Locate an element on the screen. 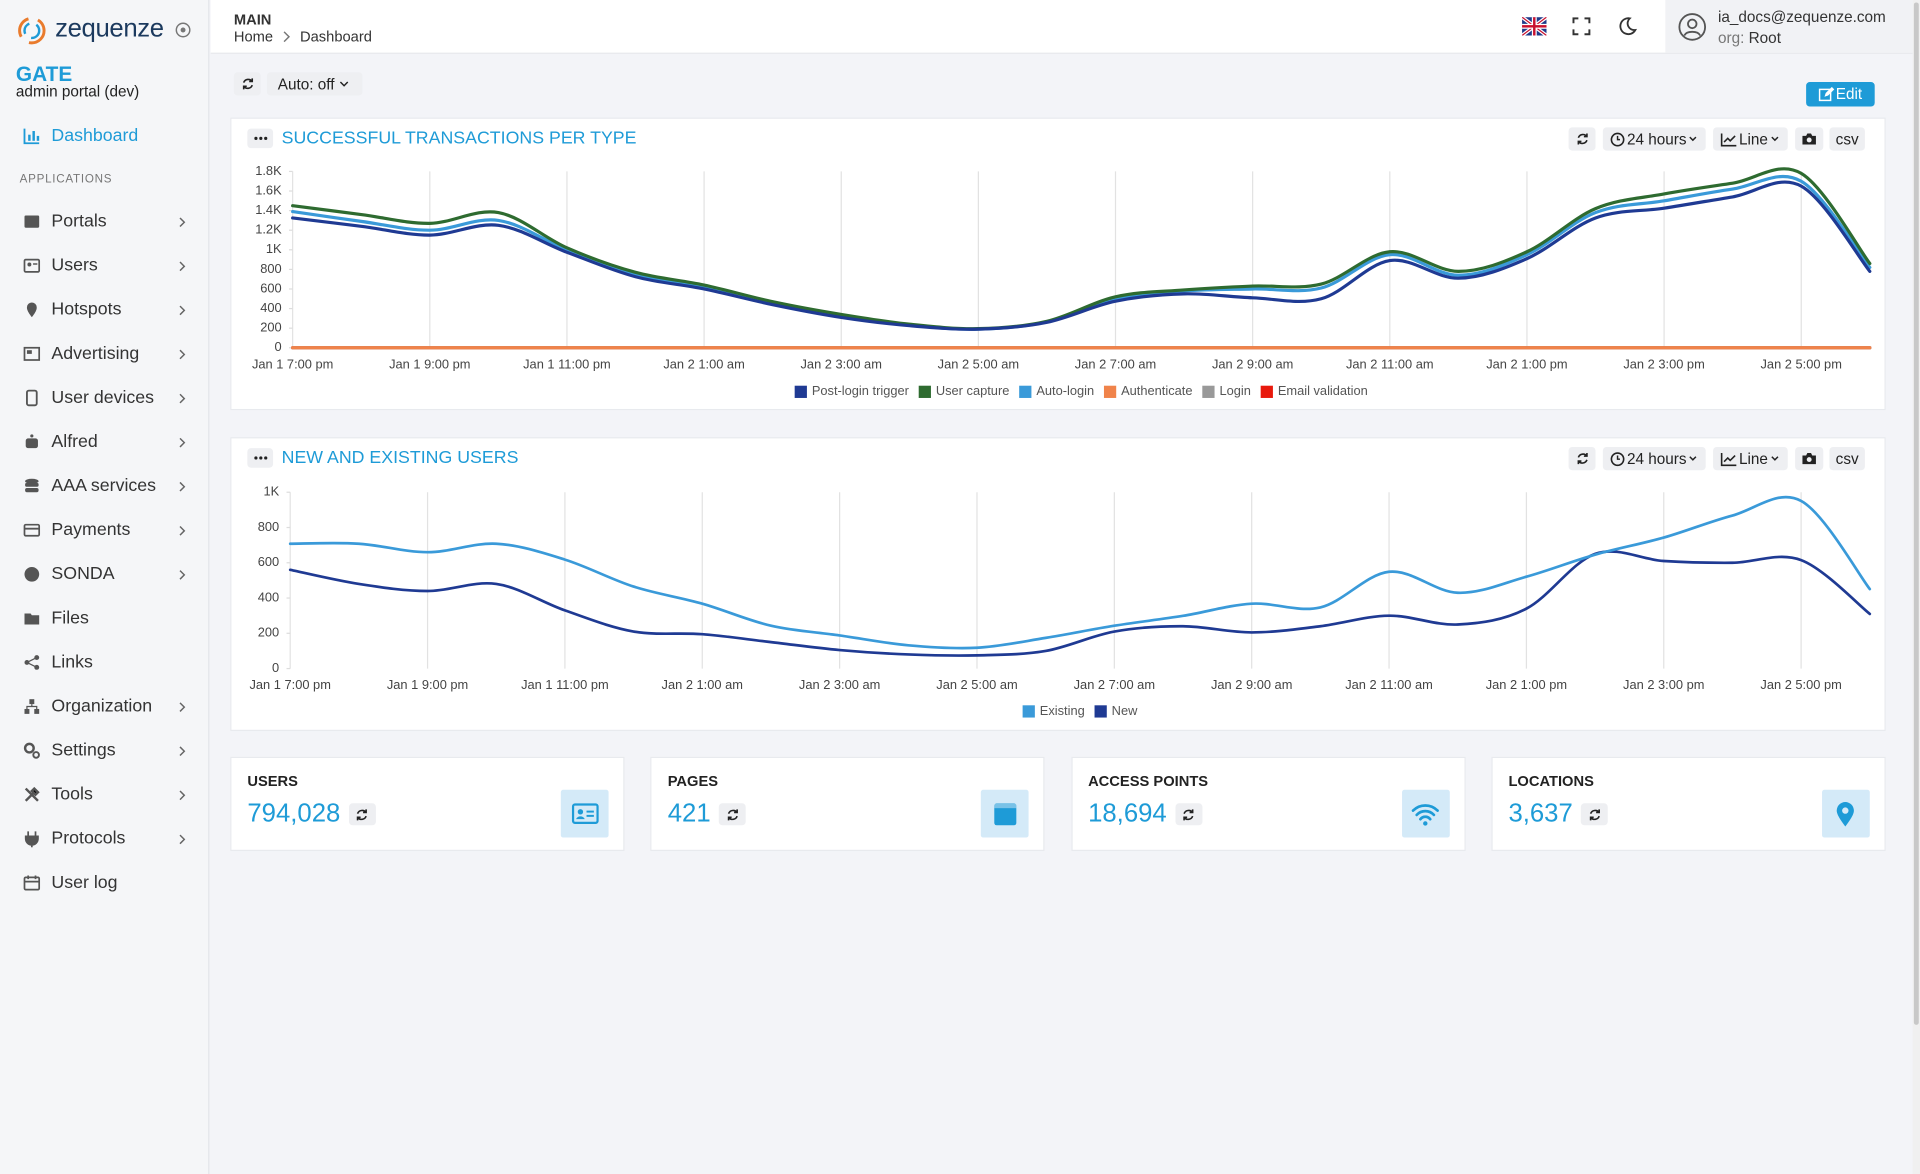 The width and height of the screenshot is (1920, 1174). nav-label: Links is located at coordinates (72, 662).